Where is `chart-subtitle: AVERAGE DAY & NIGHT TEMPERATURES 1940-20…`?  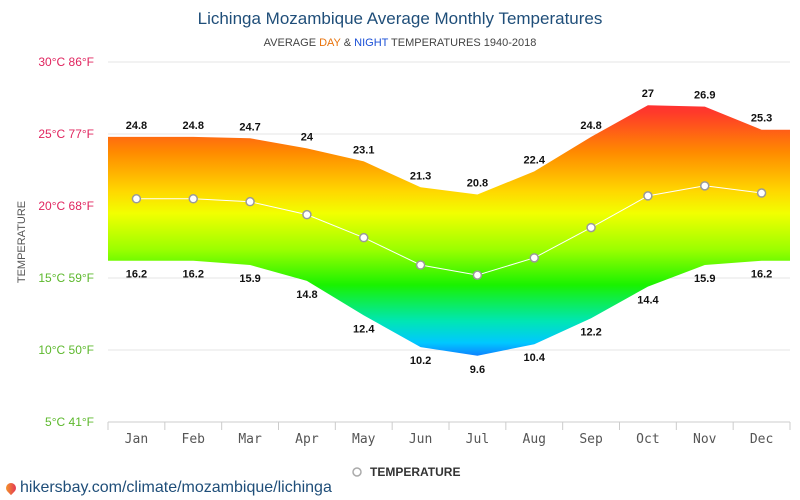 chart-subtitle: AVERAGE DAY & NIGHT TEMPERATURES 1940-20… is located at coordinates (400, 43).